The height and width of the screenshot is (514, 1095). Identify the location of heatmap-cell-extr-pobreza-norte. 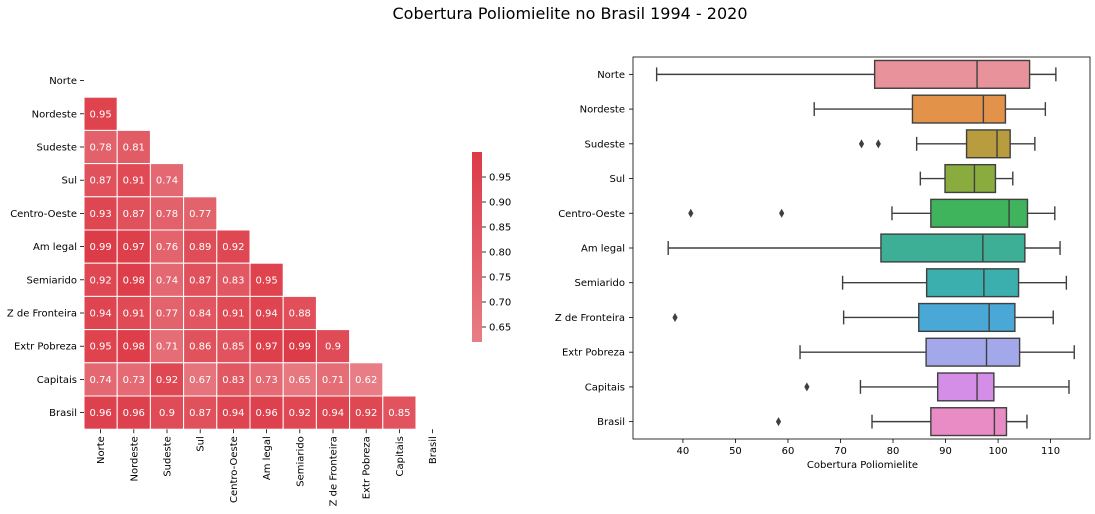
(100, 346).